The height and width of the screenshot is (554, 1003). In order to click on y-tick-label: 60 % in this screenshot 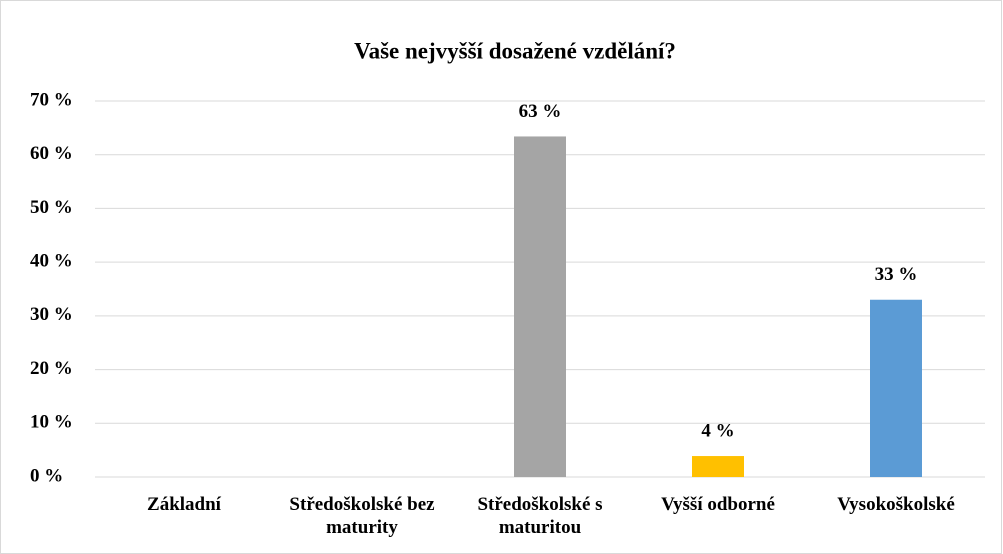, I will do `click(51, 153)`.